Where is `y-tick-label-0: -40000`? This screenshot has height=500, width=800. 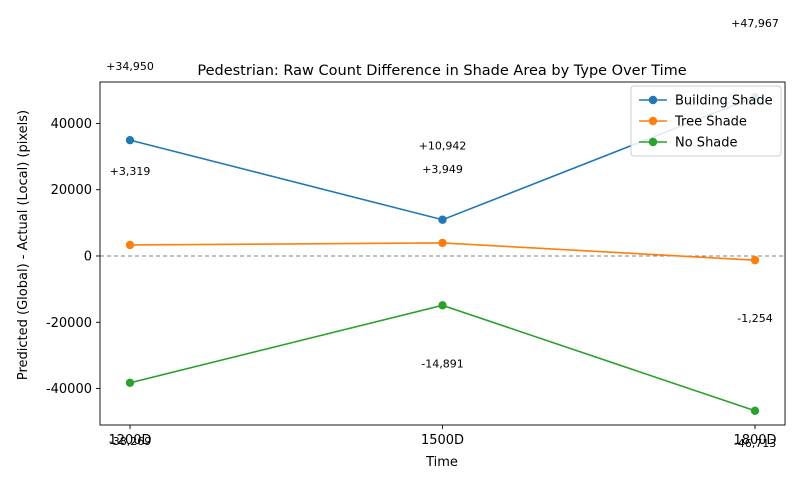
y-tick-label-0: -40000 is located at coordinates (69, 389).